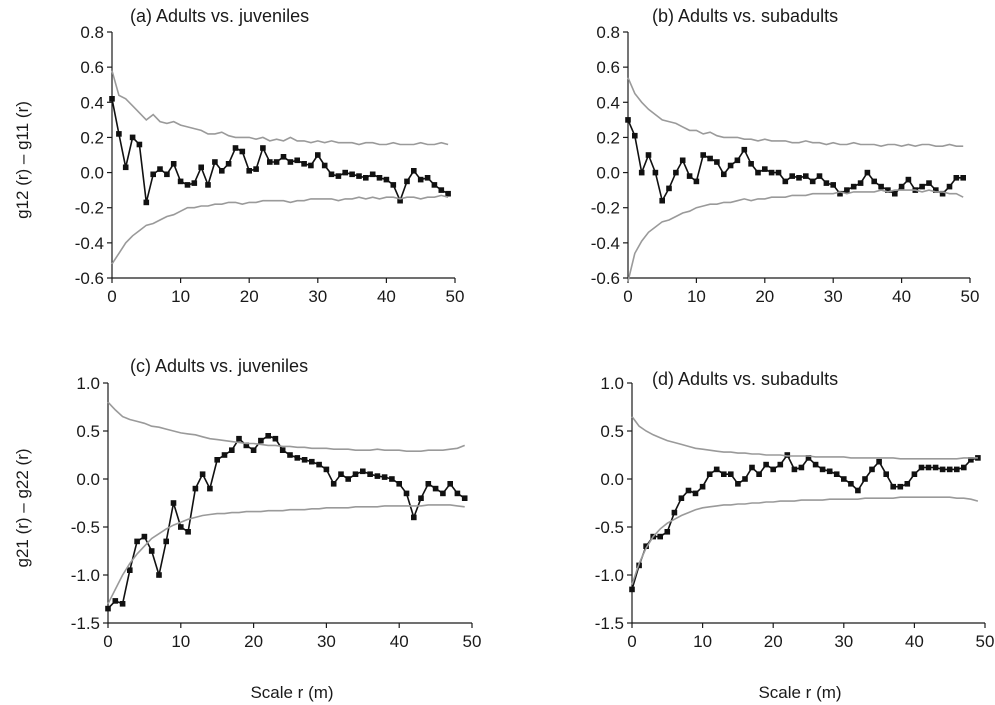 The width and height of the screenshot is (995, 705). What do you see at coordinates (605, 243) in the screenshot?
I see `y-tick-label: -0.4` at bounding box center [605, 243].